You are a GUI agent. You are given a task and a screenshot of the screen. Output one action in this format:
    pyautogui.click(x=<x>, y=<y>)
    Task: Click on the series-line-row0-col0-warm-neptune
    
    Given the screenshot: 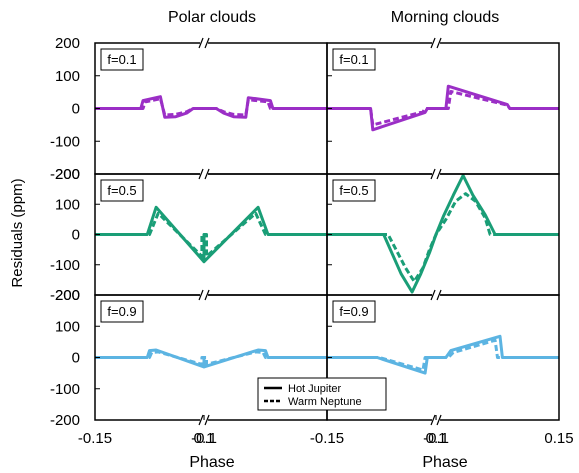 What is the action you would take?
    pyautogui.click(x=211, y=107)
    